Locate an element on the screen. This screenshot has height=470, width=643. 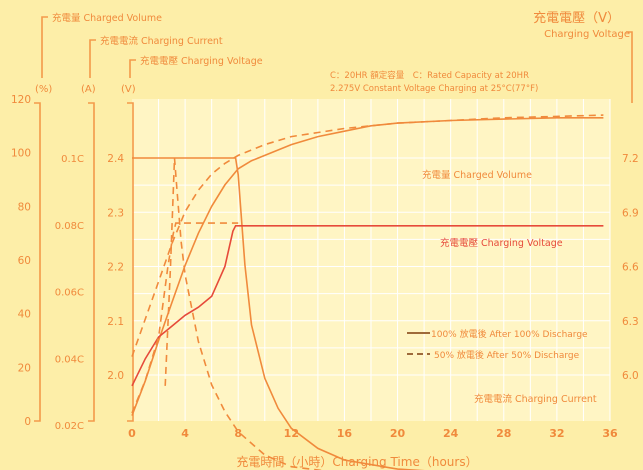
voltage-axis-line is located at coordinates (130, 262).